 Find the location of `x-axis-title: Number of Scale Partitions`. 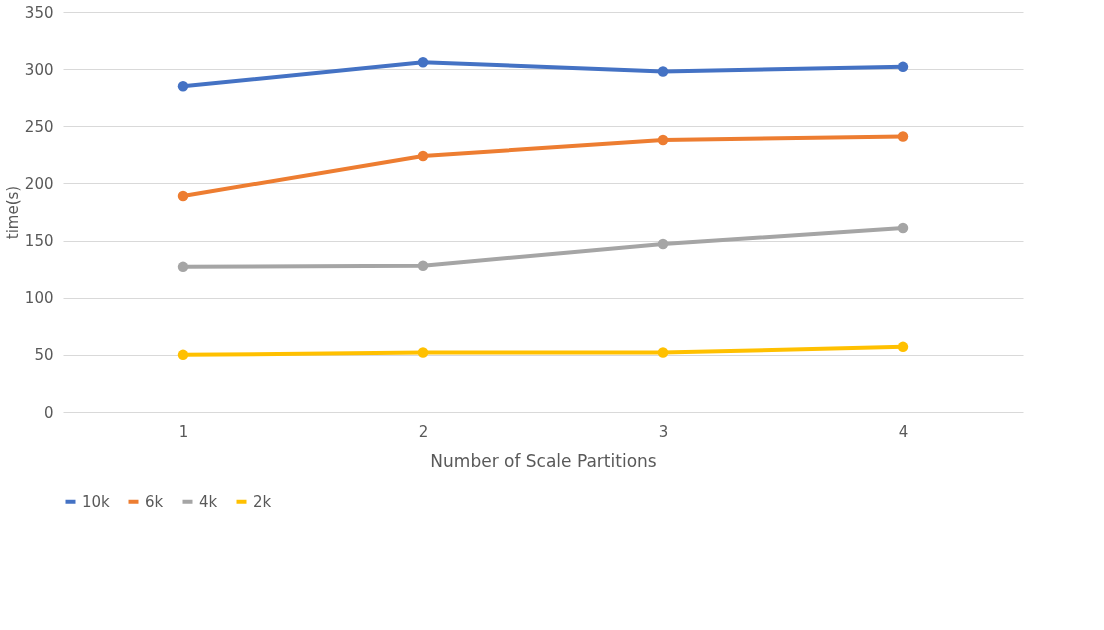

x-axis-title: Number of Scale Partitions is located at coordinates (543, 460).